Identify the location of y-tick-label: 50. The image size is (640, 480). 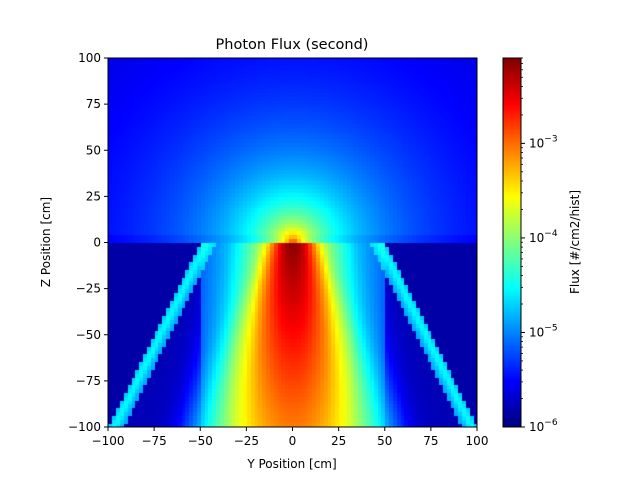
(93, 150).